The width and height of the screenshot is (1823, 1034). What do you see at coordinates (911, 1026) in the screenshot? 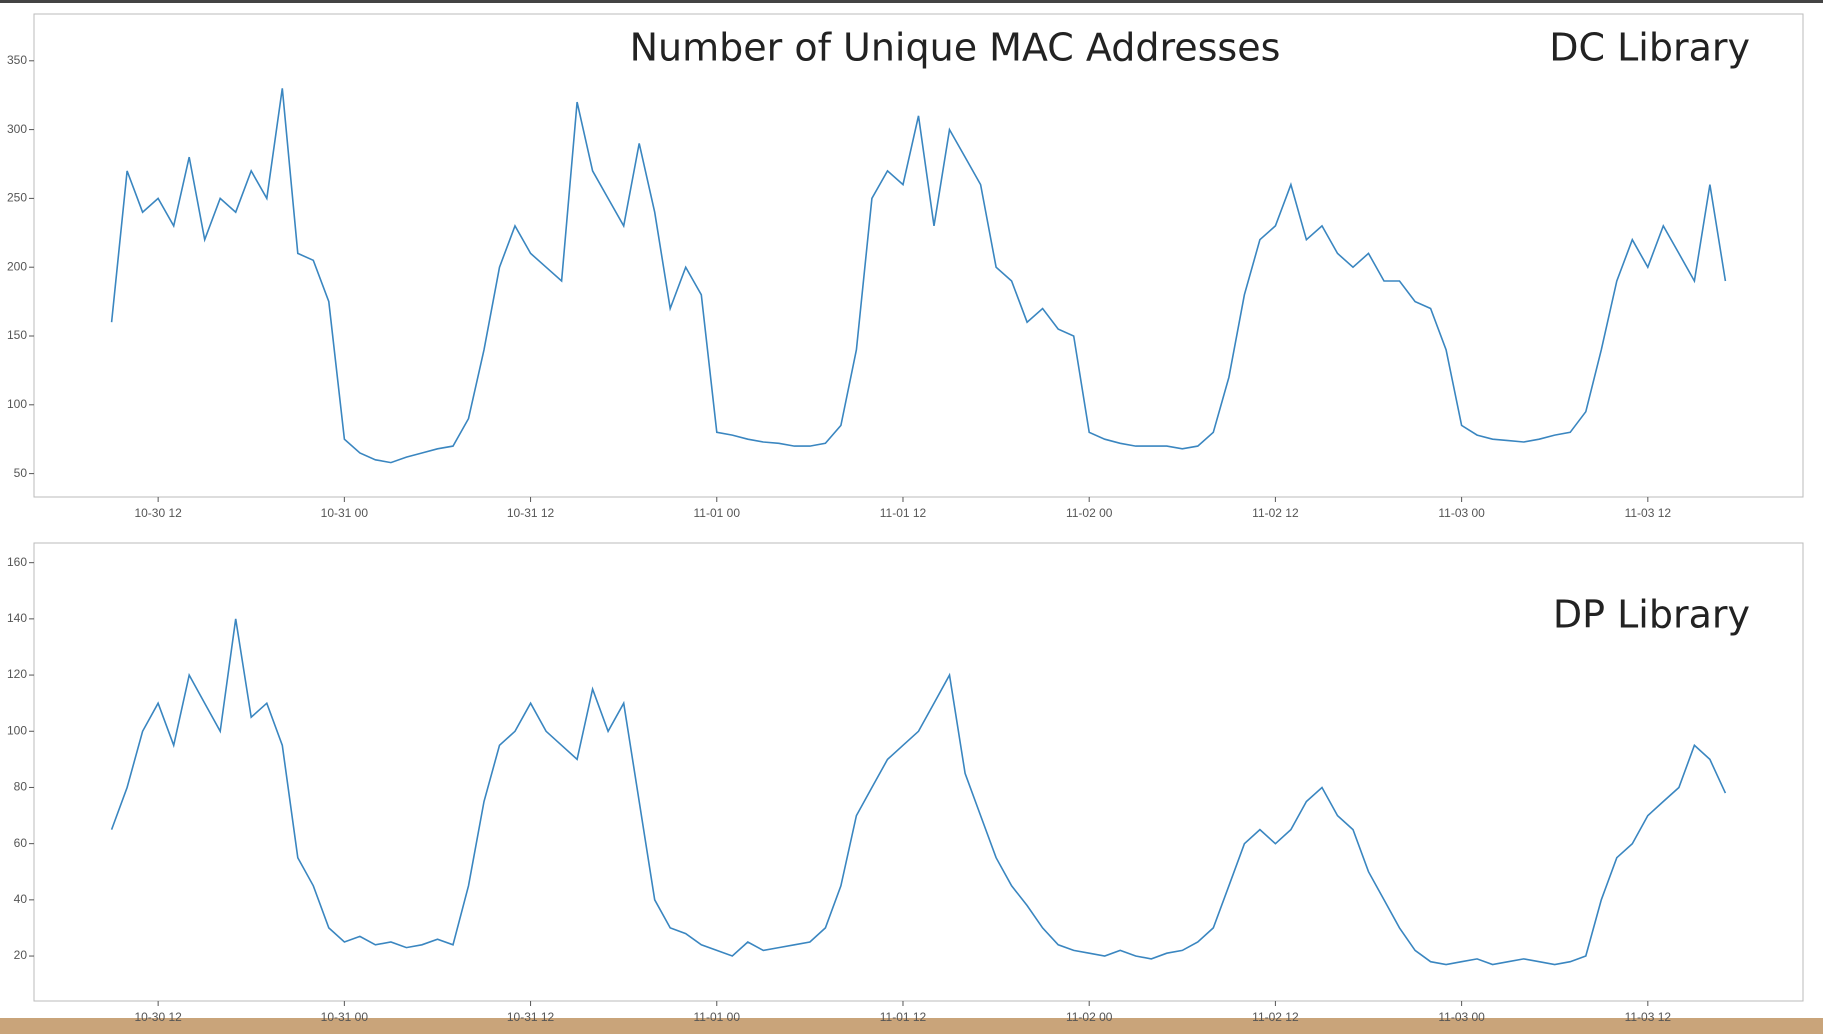
I see `bottom-strip` at bounding box center [911, 1026].